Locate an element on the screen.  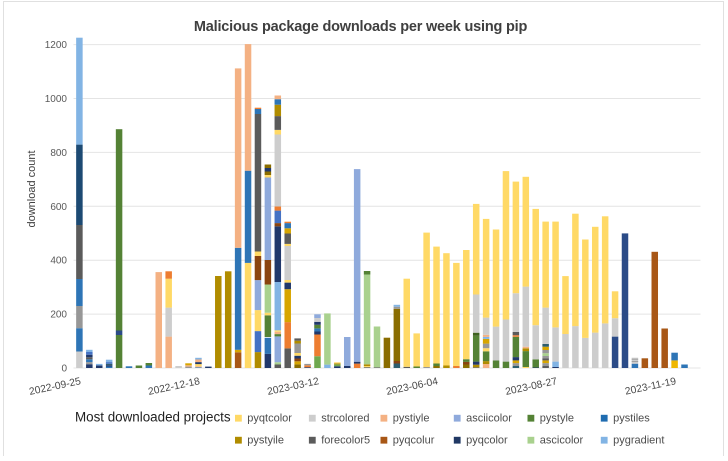
svg-text: 600 is located at coordinates (58, 207).